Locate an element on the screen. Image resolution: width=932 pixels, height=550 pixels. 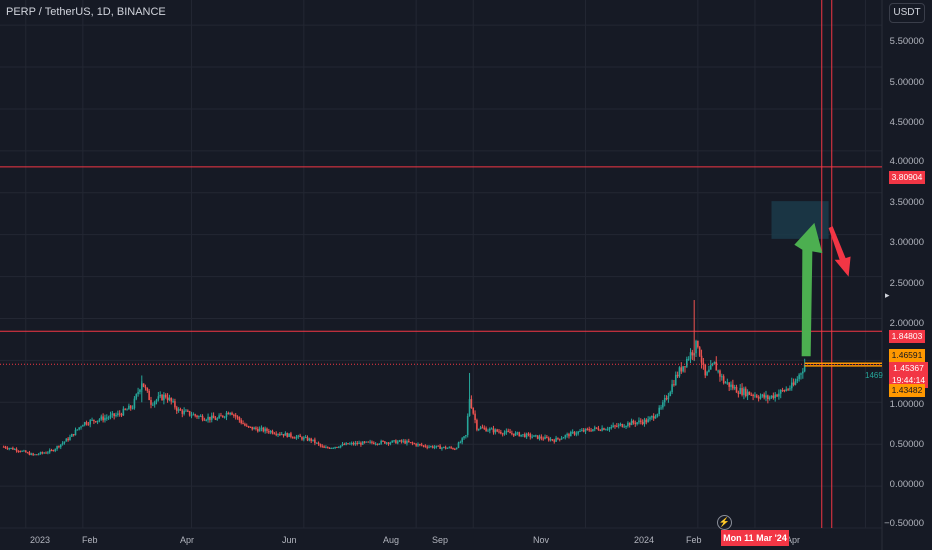
y-tick: 4.00000 is located at coordinates (906, 161).